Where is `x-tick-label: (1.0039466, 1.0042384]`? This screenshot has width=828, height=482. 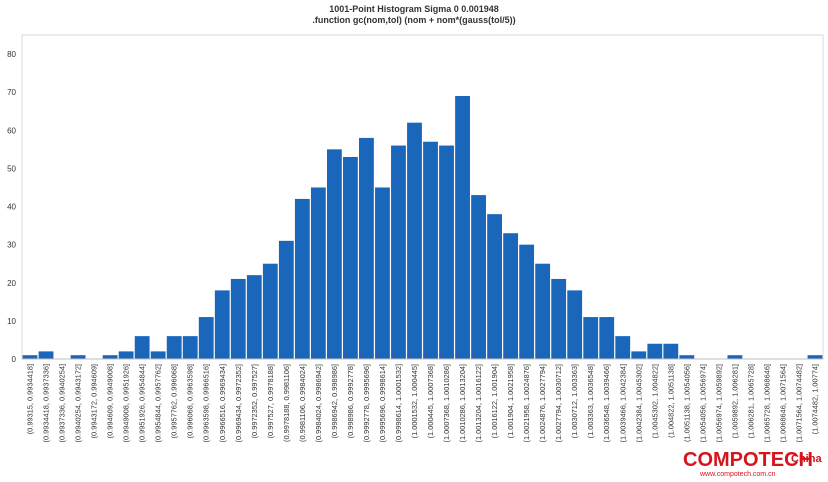 x-tick-label: (1.0039466, 1.0042384] is located at coordinates (622, 403).